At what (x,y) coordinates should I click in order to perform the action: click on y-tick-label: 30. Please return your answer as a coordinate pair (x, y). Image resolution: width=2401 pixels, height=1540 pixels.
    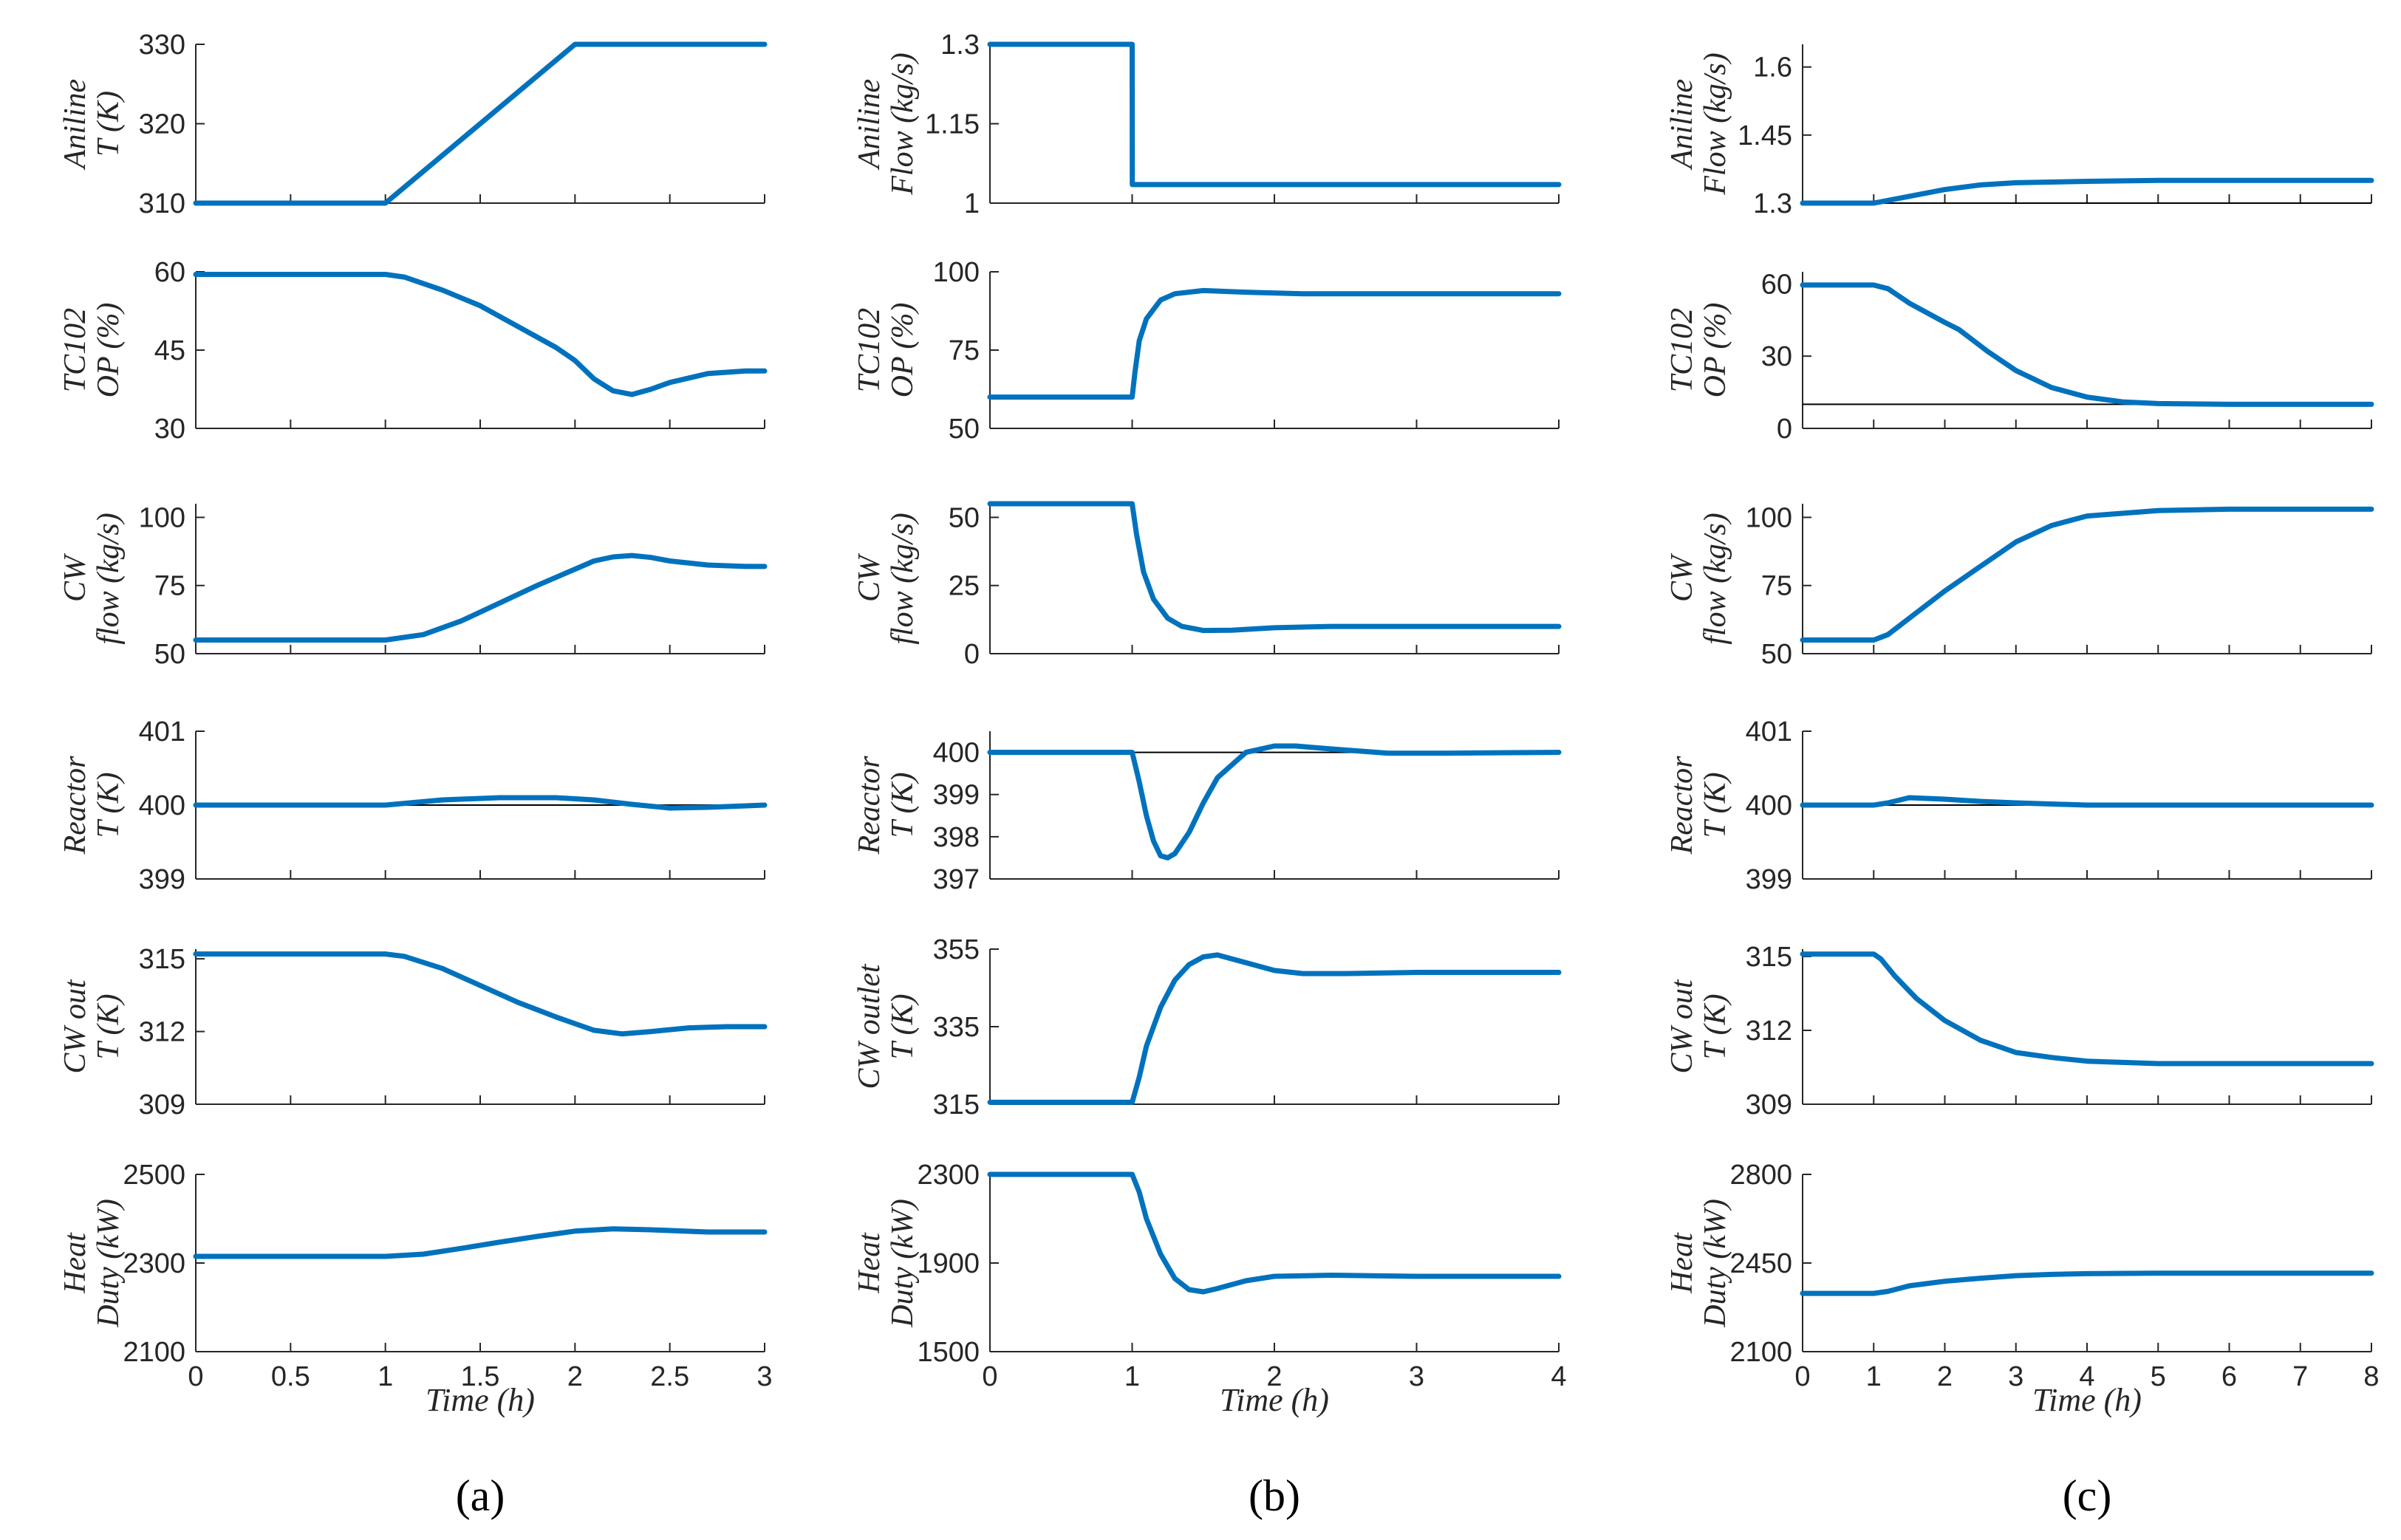
    Looking at the image, I should click on (169, 429).